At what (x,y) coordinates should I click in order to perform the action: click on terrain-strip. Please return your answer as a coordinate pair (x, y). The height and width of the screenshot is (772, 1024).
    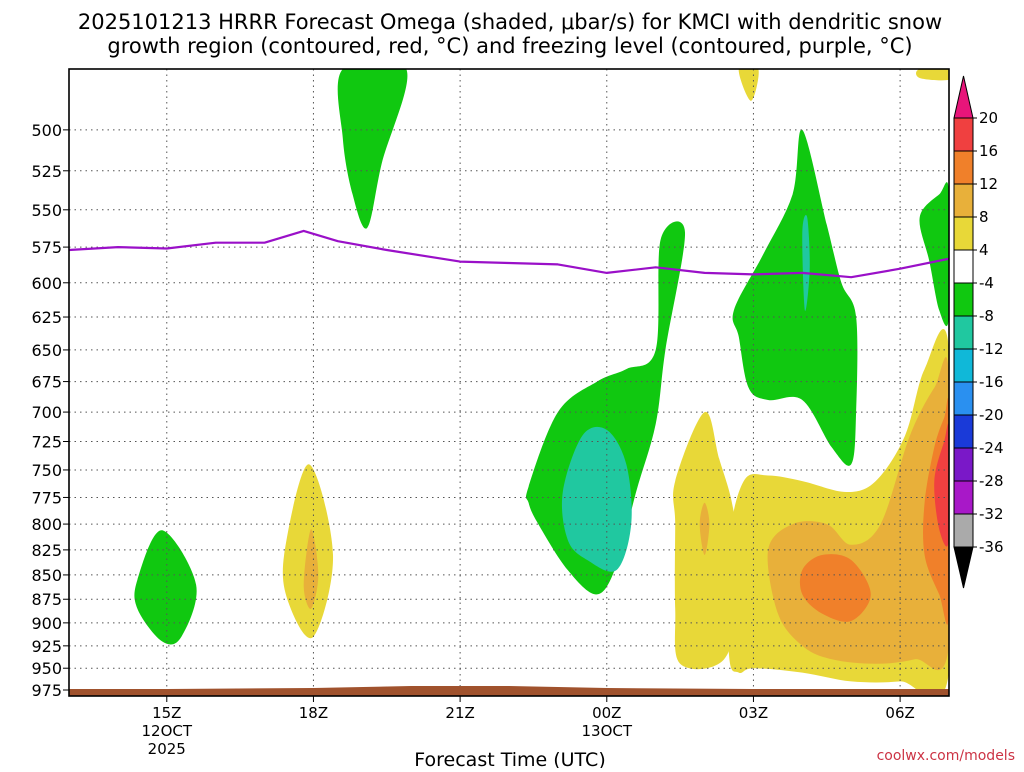
    Looking at the image, I should click on (509, 691).